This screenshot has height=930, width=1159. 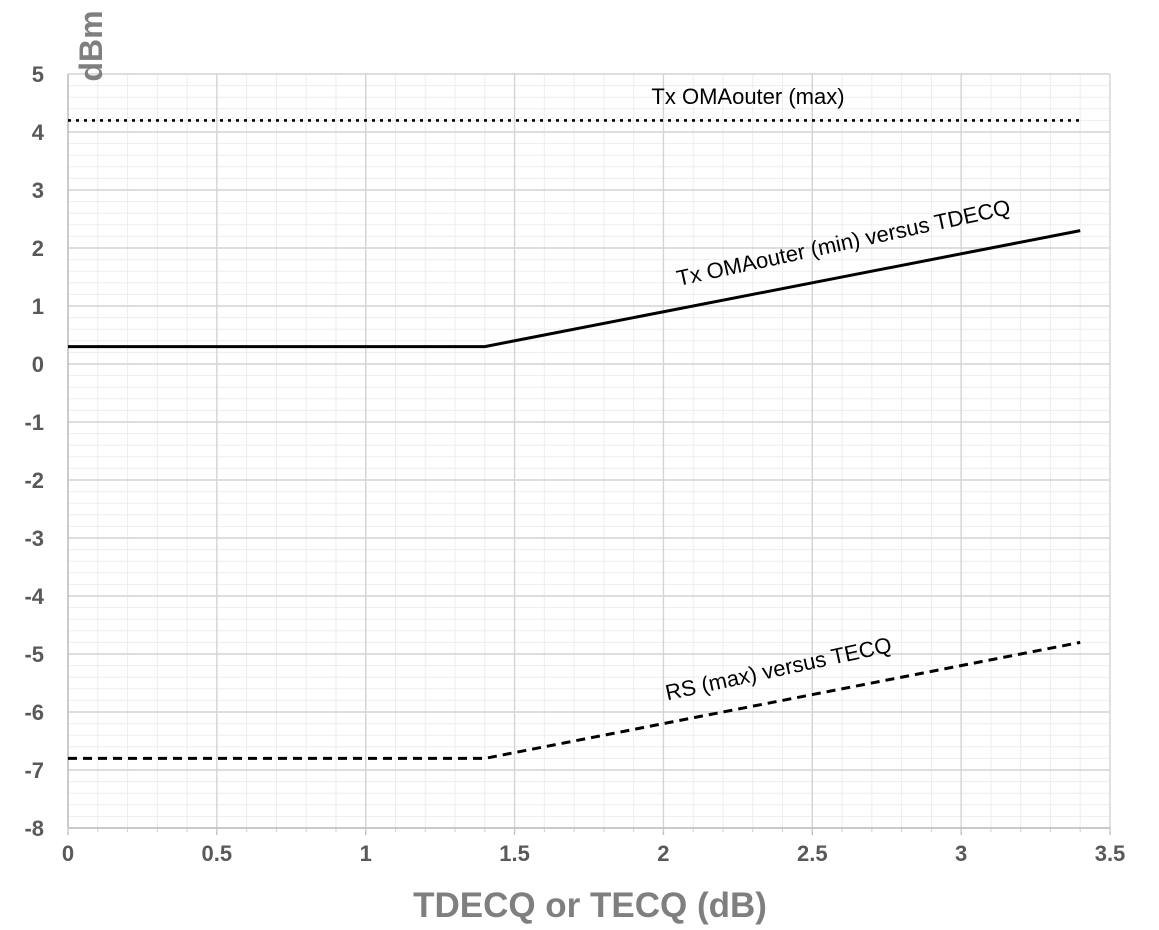 What do you see at coordinates (38, 364) in the screenshot?
I see `y-tick-label: 0` at bounding box center [38, 364].